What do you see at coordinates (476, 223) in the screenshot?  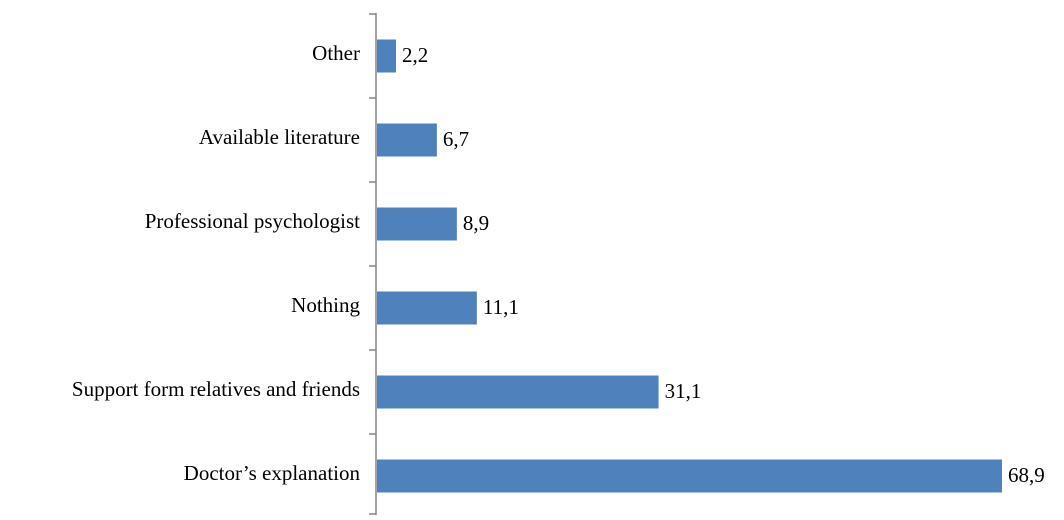 I see `data-label: 8,9` at bounding box center [476, 223].